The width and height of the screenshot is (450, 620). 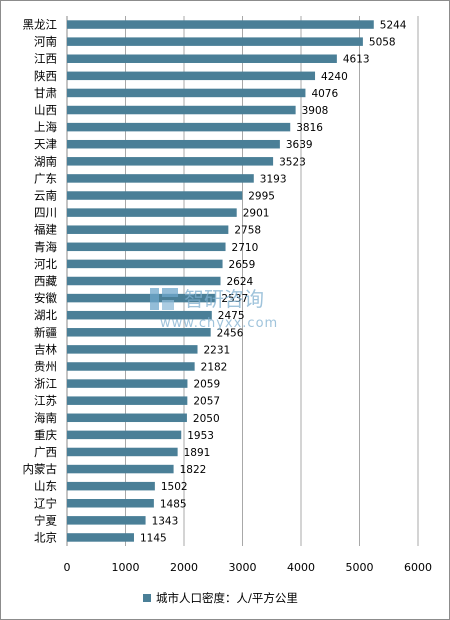 What do you see at coordinates (45, 401) in the screenshot?
I see `category-label: 江苏` at bounding box center [45, 401].